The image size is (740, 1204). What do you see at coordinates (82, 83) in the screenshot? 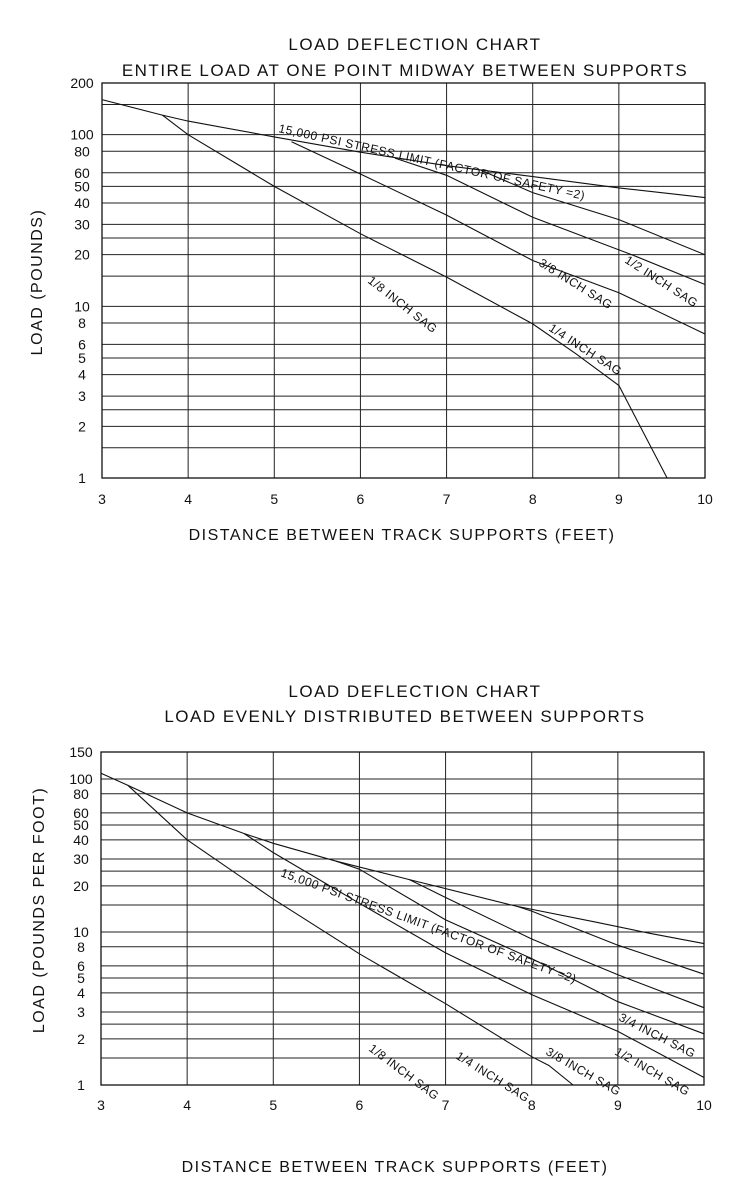
I see `y-tick-label: 200` at bounding box center [82, 83].